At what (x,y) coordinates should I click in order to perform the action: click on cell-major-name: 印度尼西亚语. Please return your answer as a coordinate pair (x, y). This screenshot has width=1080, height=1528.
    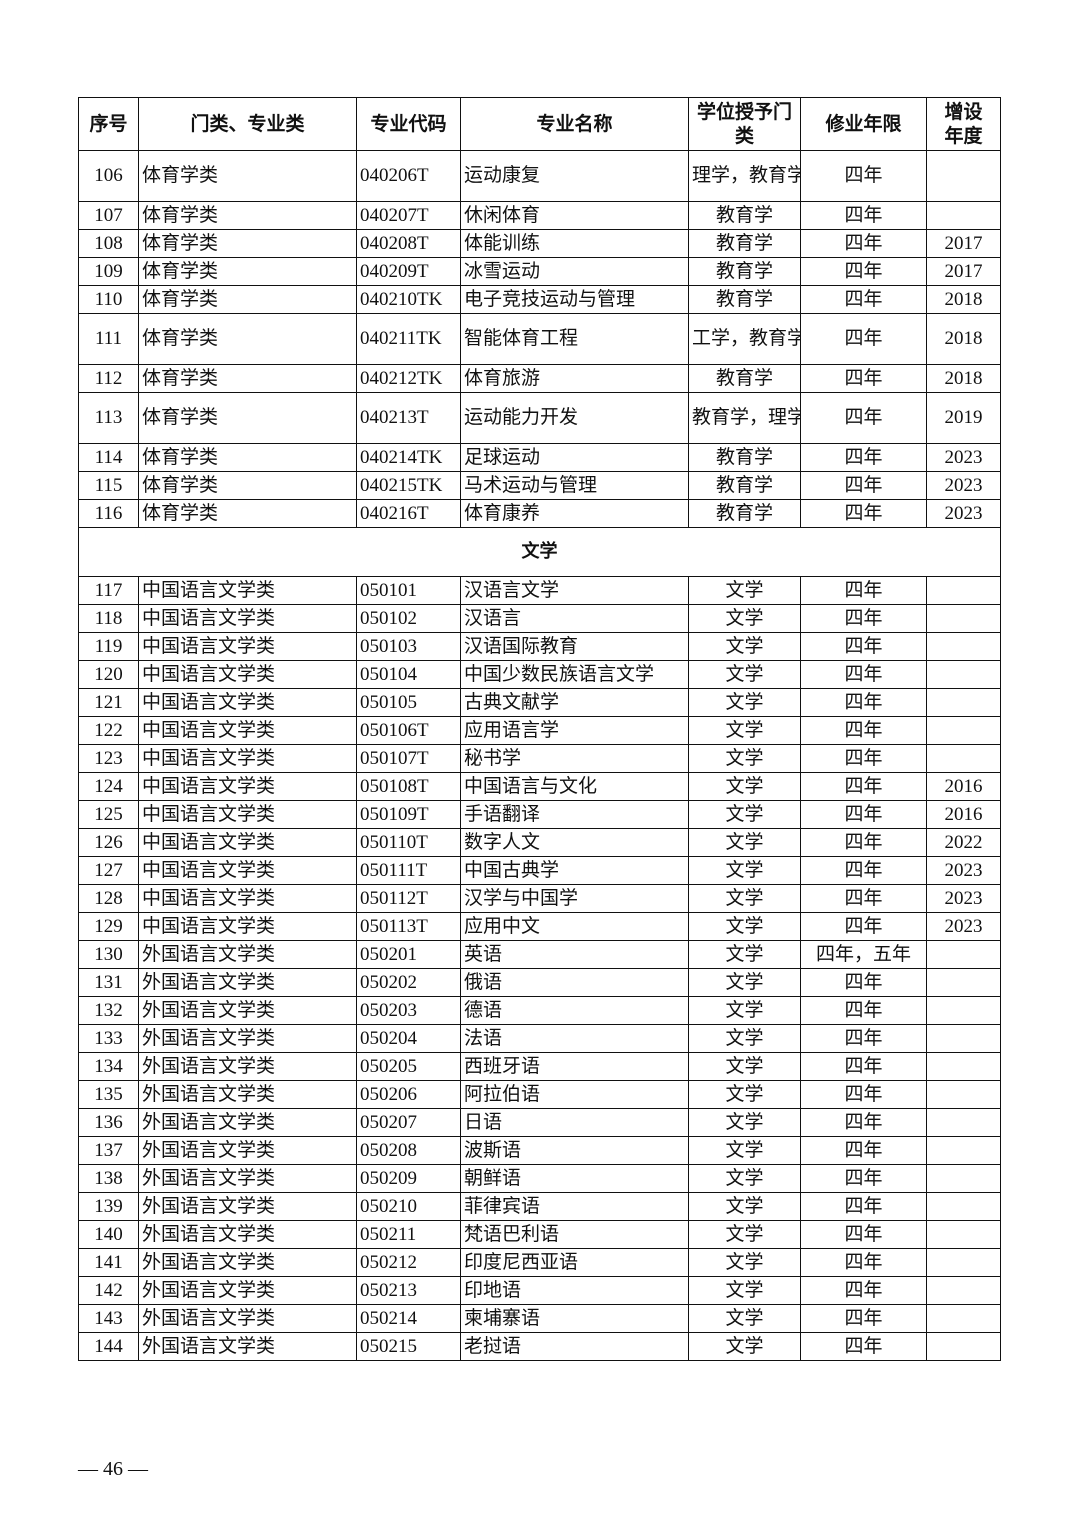
    Looking at the image, I should click on (574, 1262).